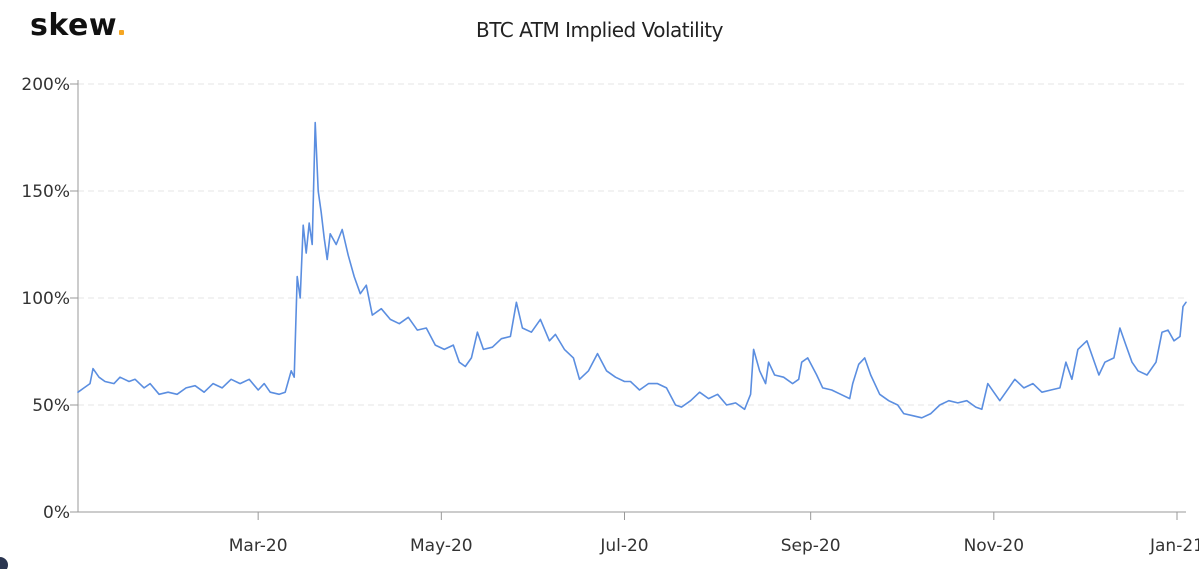 Image resolution: width=1199 pixels, height=569 pixels. What do you see at coordinates (45, 299) in the screenshot?
I see `y-tick-label: 100%` at bounding box center [45, 299].